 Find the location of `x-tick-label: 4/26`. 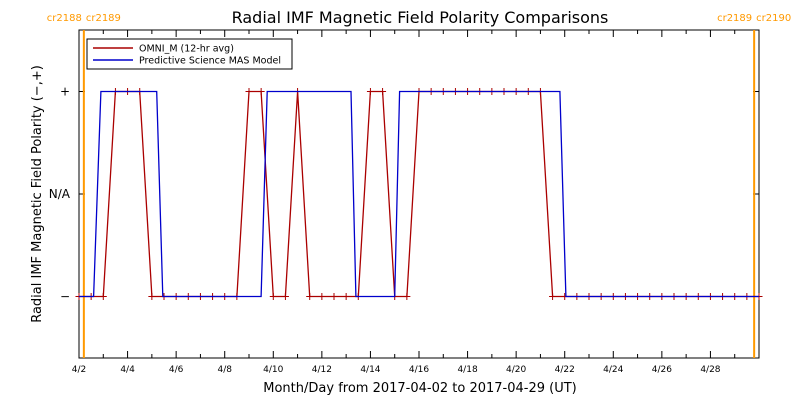

x-tick-label: 4/26 is located at coordinates (662, 370).